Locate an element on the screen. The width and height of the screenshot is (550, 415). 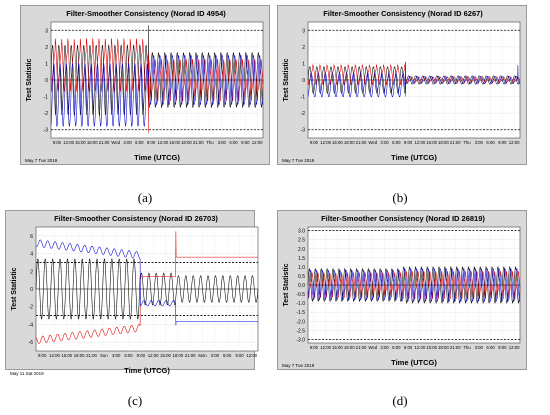
y-tick-label: 0.0 is located at coordinates (301, 286).